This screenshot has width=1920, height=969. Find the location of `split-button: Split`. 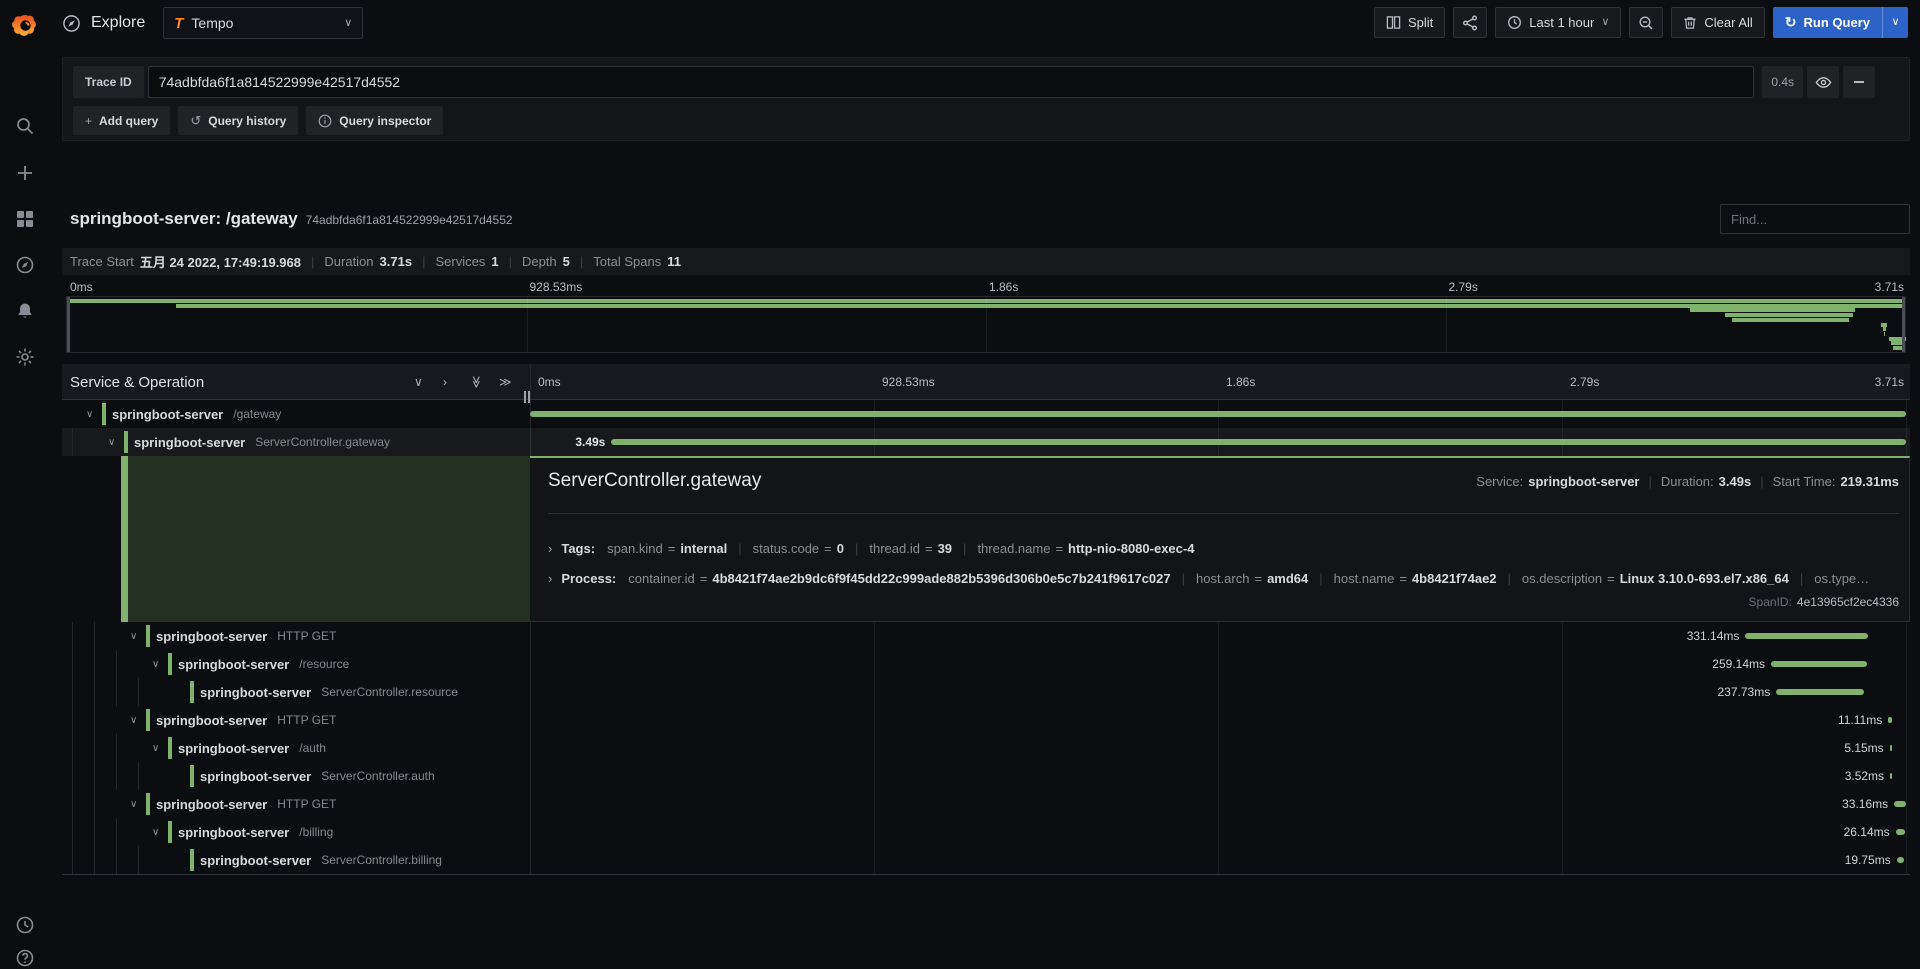

split-button: Split is located at coordinates (1409, 22).